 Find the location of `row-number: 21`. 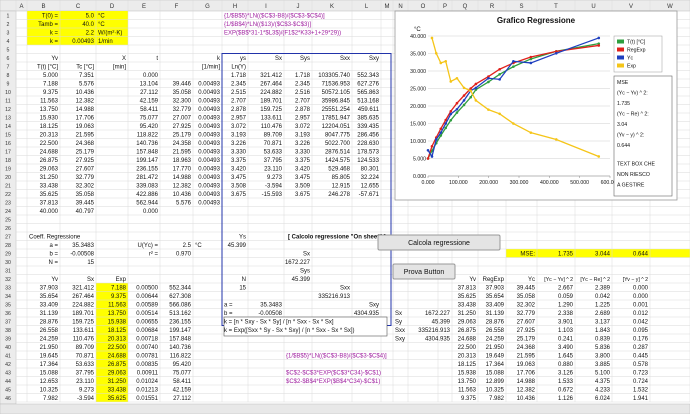

row-number: 21 is located at coordinates (8, 186).